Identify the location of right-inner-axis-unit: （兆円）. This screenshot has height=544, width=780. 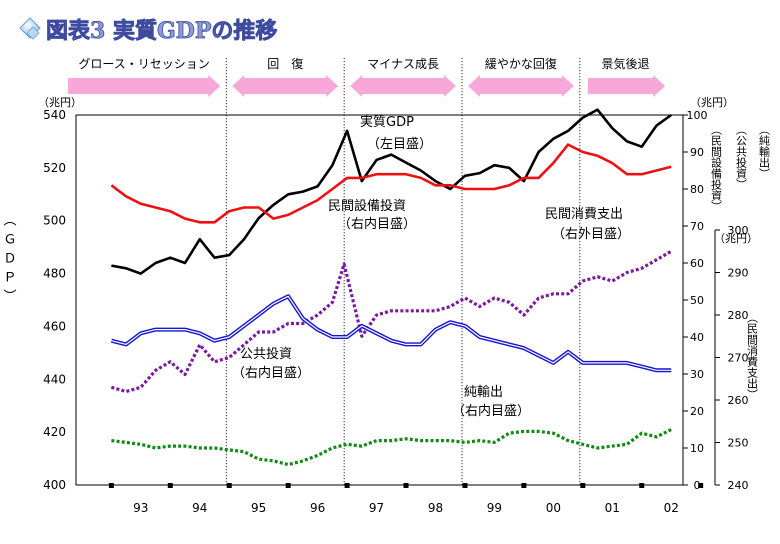
(712, 102).